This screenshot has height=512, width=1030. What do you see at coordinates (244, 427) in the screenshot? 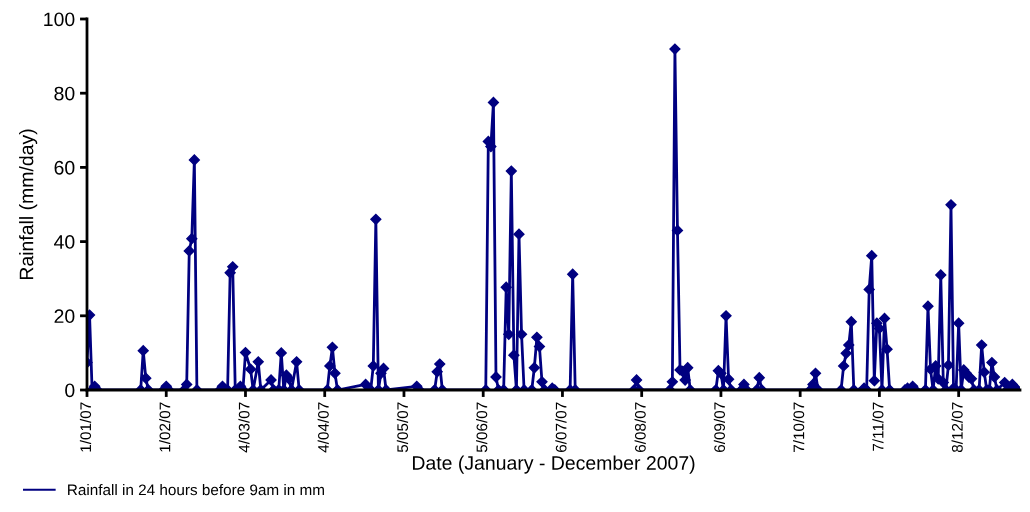
I see `x-tick-label: 4/03/07` at bounding box center [244, 427].